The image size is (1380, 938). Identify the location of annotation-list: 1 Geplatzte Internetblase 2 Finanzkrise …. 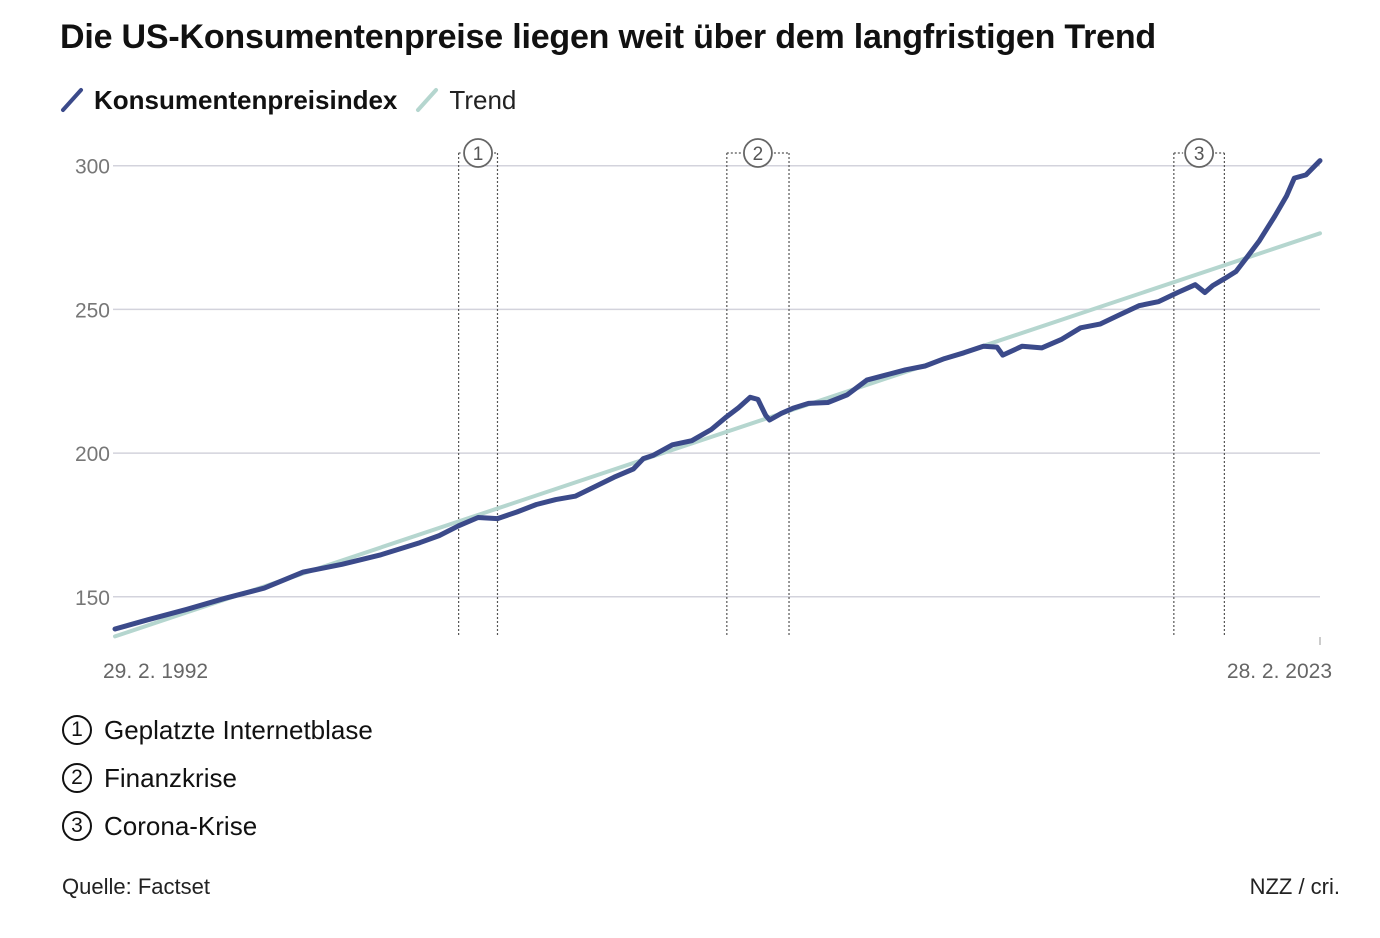
(217, 778).